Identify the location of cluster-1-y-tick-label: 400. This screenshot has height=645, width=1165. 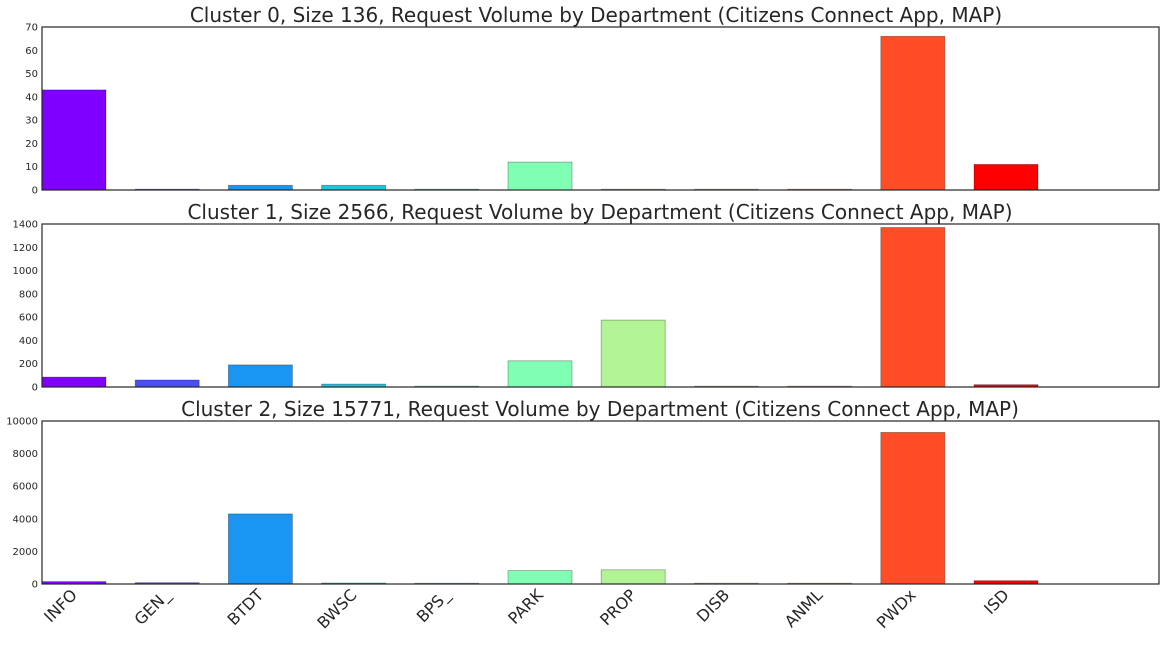
(28, 341).